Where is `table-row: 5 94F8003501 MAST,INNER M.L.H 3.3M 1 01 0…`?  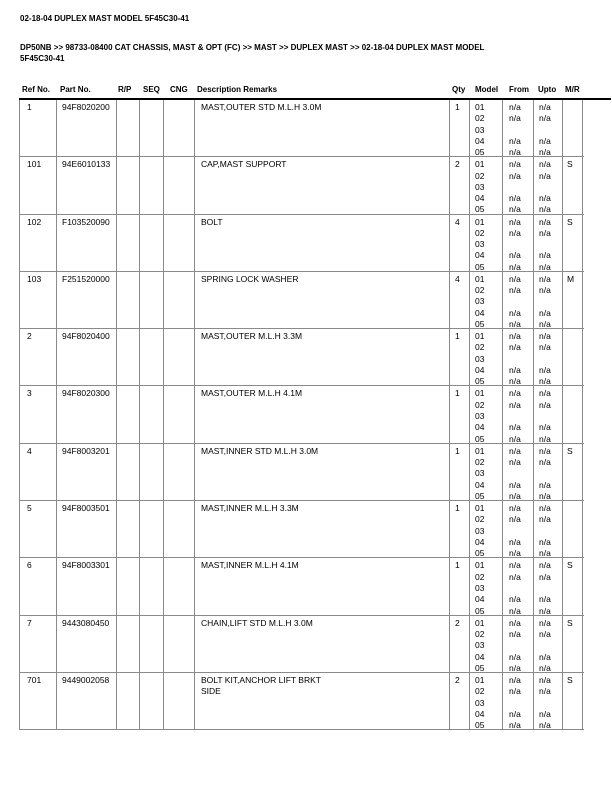
table-row: 5 94F8003501 MAST,INNER M.L.H 3.3M 1 01 0… is located at coordinates (301, 530).